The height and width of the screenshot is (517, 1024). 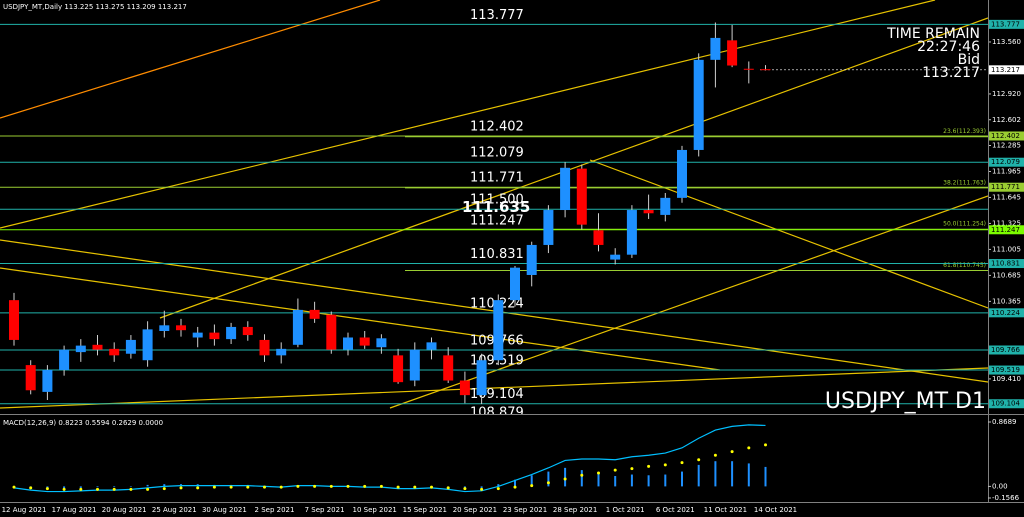 I want to click on level-axis-label: 109.519, so click(x=1005, y=370).